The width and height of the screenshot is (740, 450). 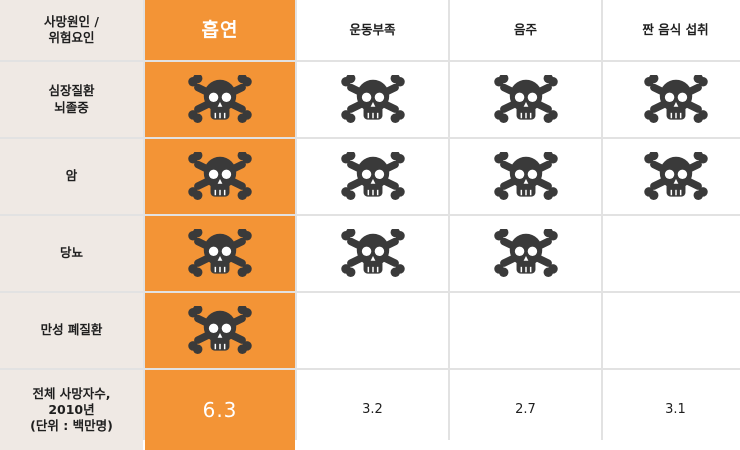 What do you see at coordinates (671, 30) in the screenshot?
I see `column-header-salty-food: 짠 음식 섭취` at bounding box center [671, 30].